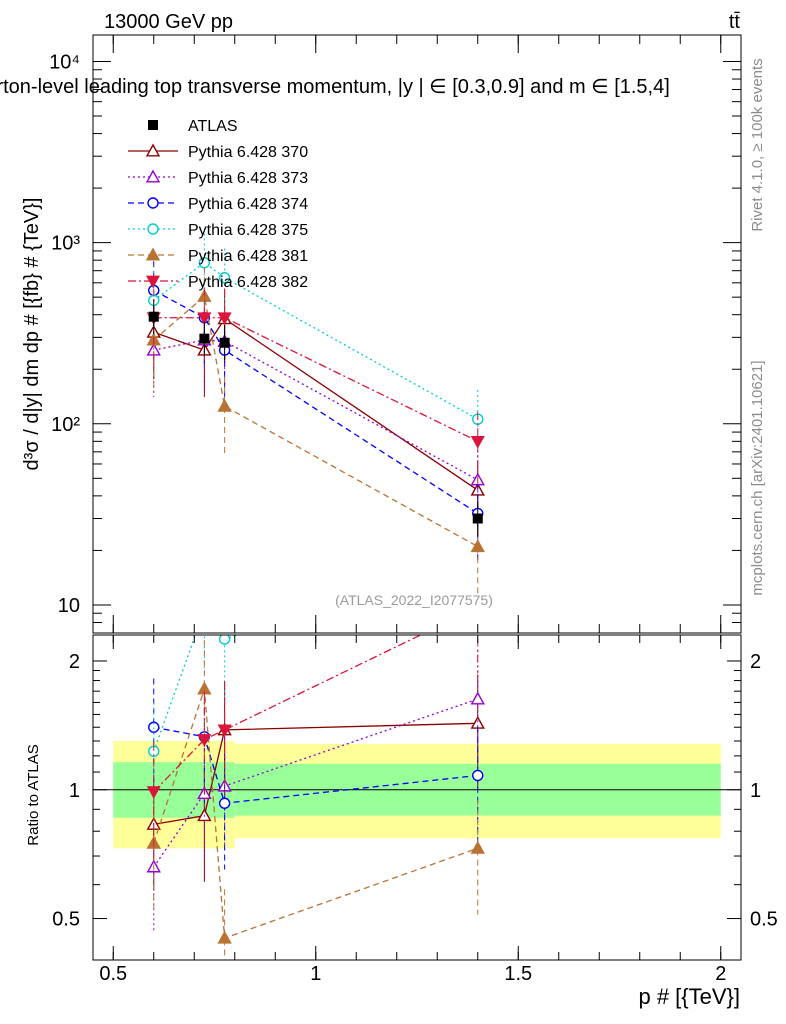  I want to click on legend-label-3: Pythia 6.428 374, so click(248, 204).